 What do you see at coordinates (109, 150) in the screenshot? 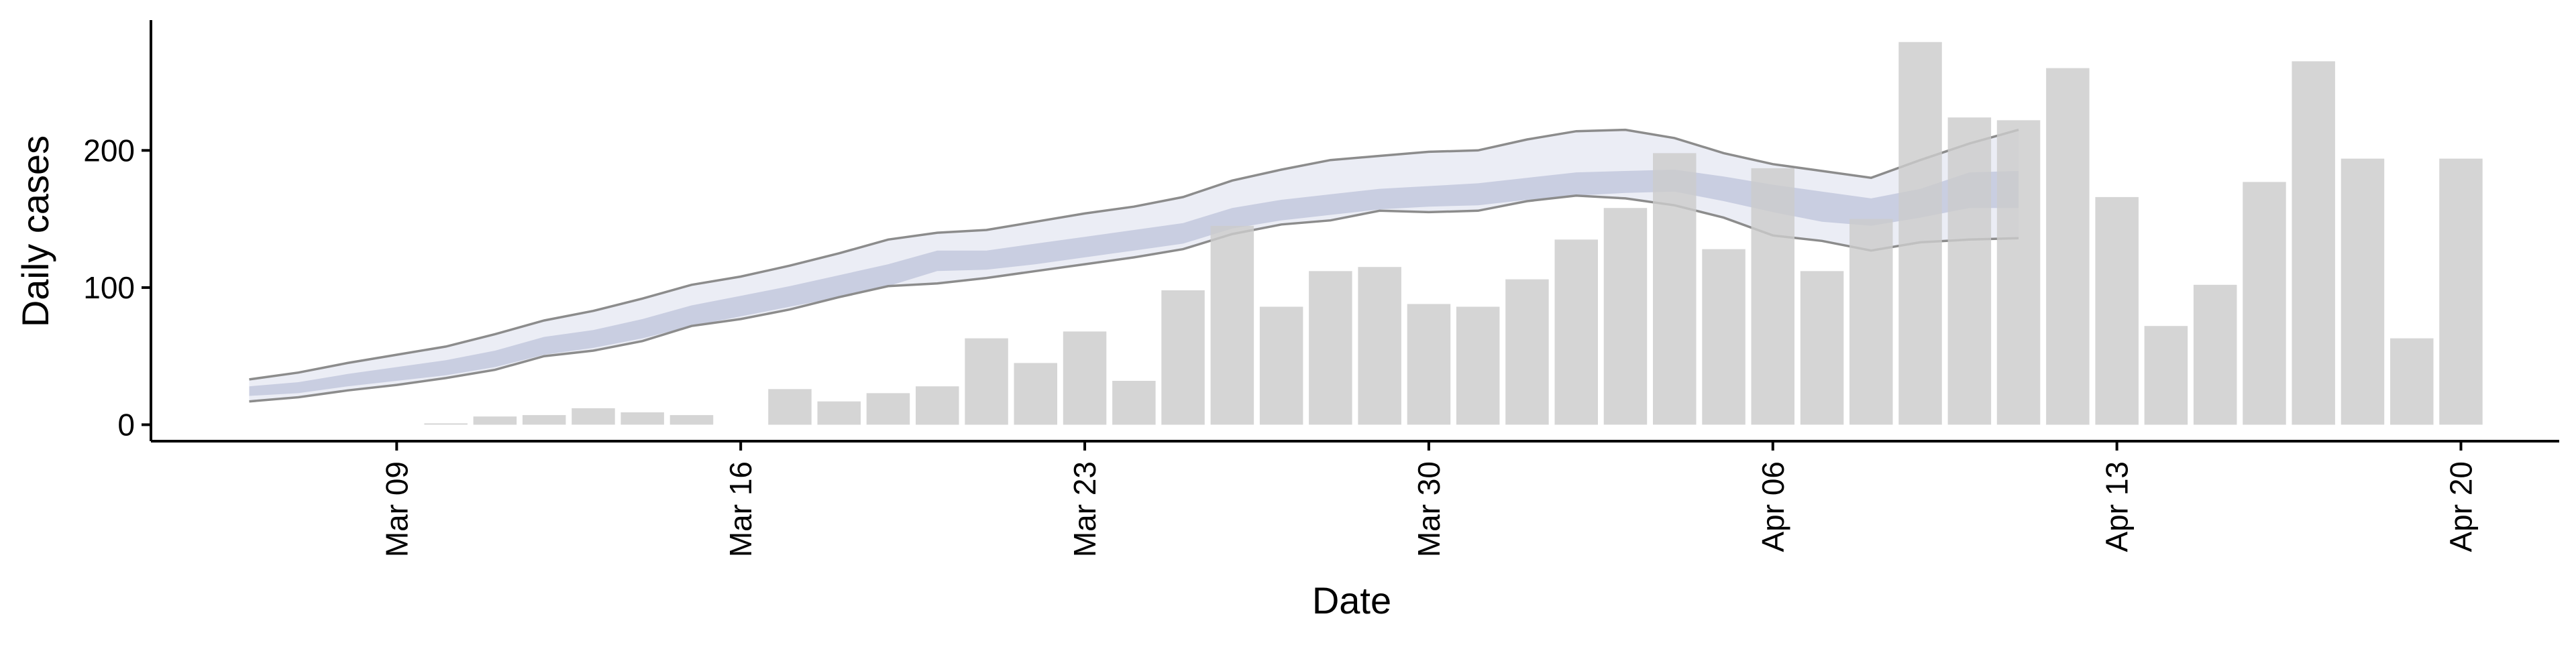
I see `y-tick-label: 200` at bounding box center [109, 150].